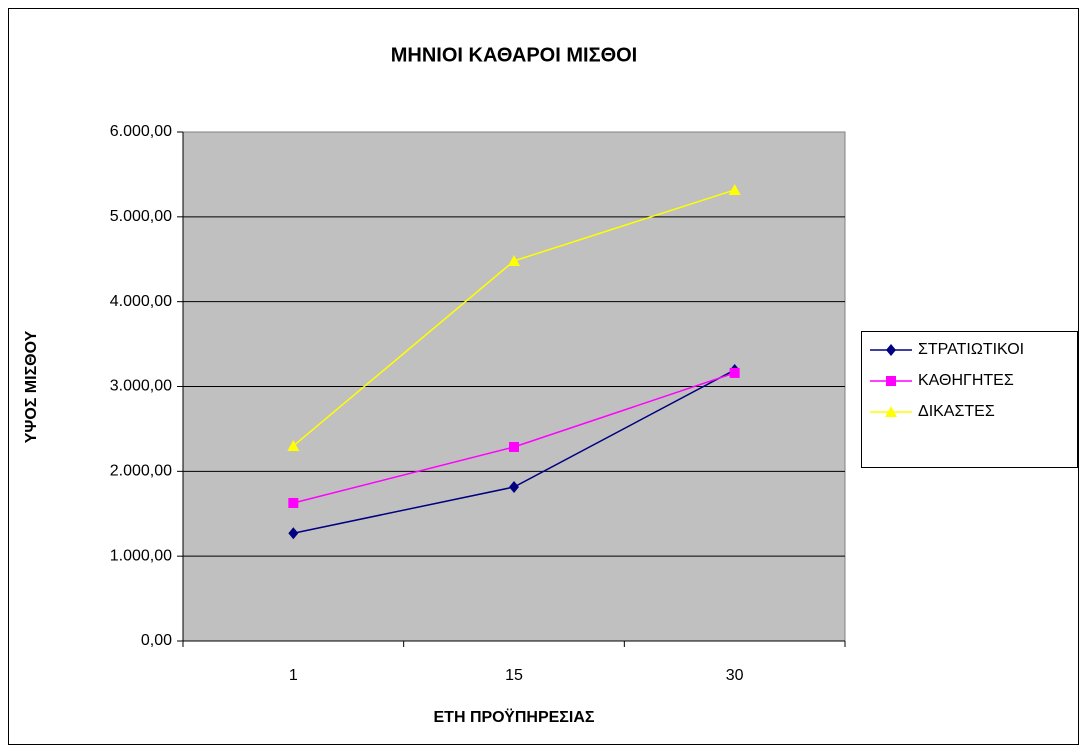 The image size is (1086, 751). What do you see at coordinates (971, 349) in the screenshot?
I see `legend-label: ΣΤΡΑΤΙΩΤΙΚΟΙ` at bounding box center [971, 349].